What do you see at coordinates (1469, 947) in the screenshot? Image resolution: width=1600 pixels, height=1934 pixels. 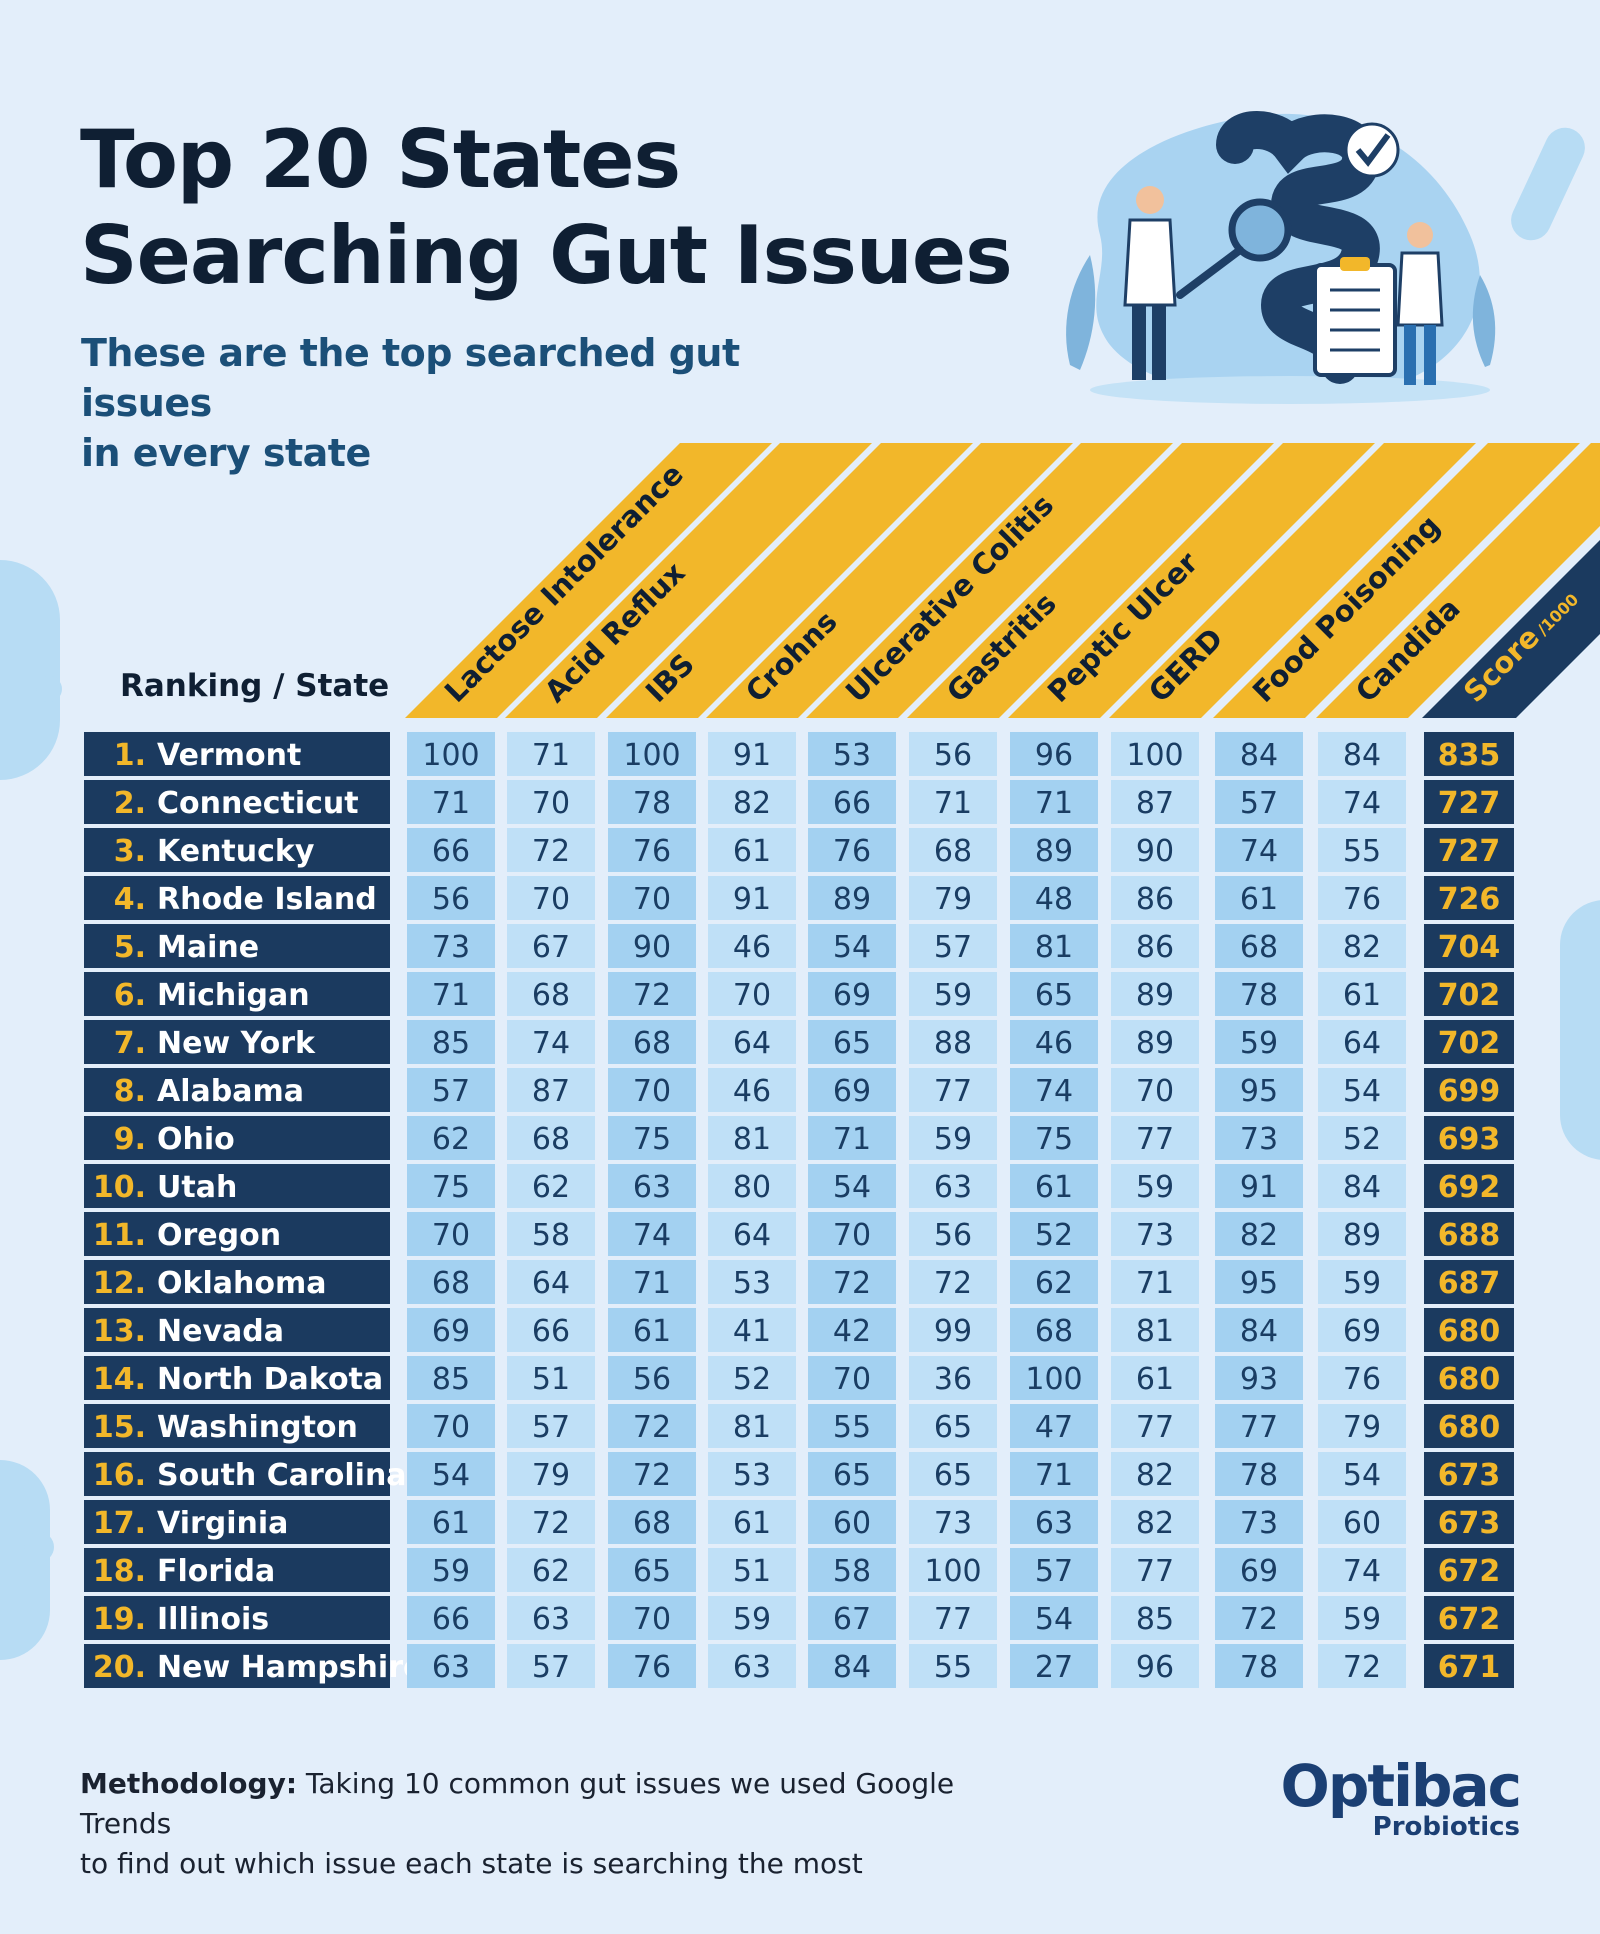 I see `score-value: 704` at bounding box center [1469, 947].